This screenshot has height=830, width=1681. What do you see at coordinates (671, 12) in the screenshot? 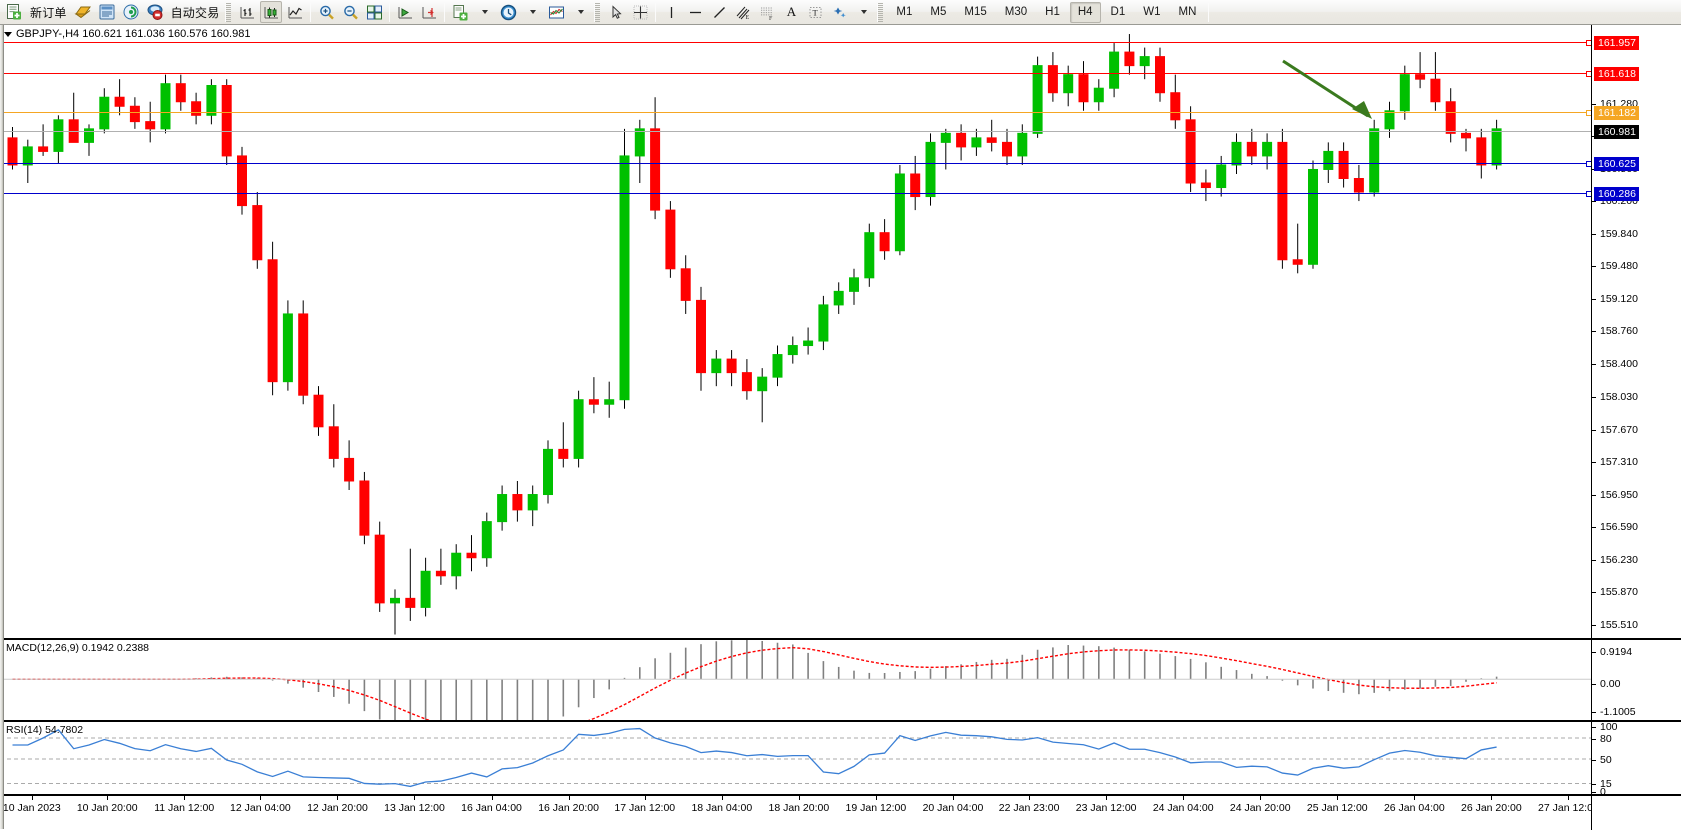
I see `vertical-line-icon` at bounding box center [671, 12].